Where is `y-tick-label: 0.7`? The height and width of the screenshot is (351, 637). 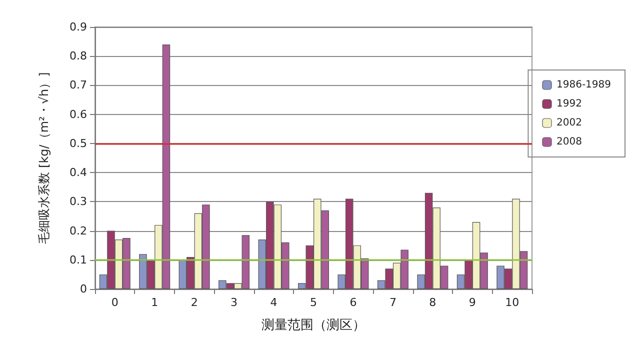
y-tick-label: 0.7 is located at coordinates (78, 85).